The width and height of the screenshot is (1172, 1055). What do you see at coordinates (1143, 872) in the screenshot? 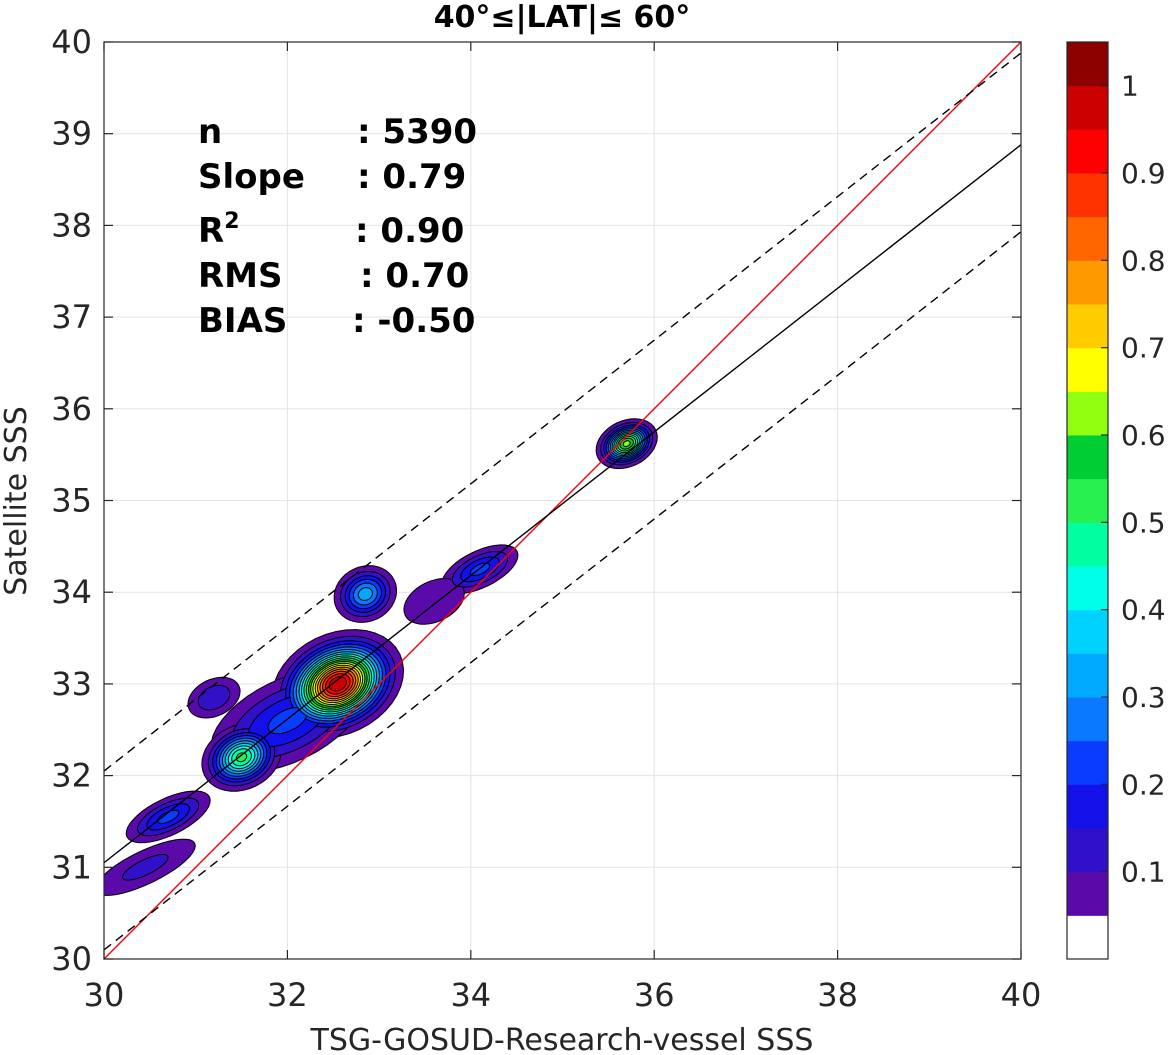
I see `colorbar-tick-label: 0.1` at bounding box center [1143, 872].